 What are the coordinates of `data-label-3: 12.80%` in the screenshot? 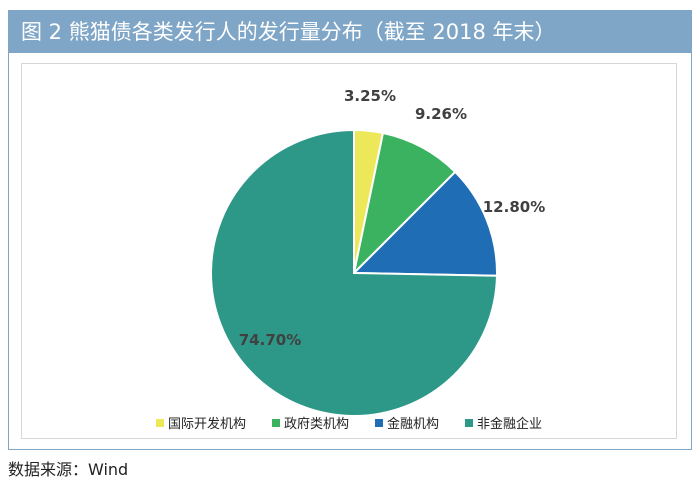 It's located at (514, 207).